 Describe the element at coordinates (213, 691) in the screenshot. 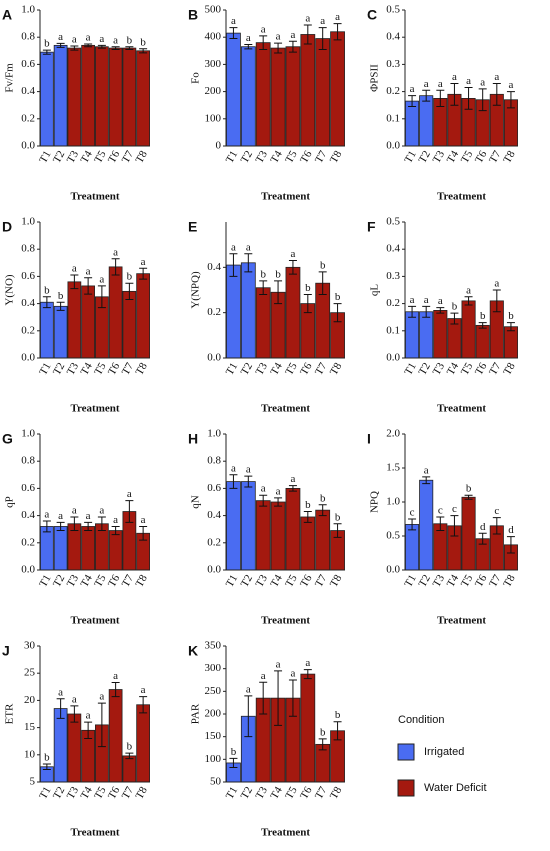

I see `y-tick-label: 250` at that location.